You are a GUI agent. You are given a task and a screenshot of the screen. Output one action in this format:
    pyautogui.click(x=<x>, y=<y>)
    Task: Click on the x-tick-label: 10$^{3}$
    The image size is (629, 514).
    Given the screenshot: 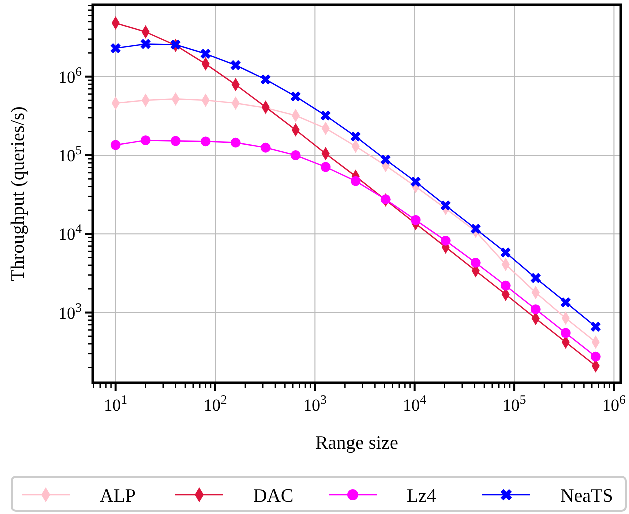 What is the action you would take?
    pyautogui.click(x=315, y=404)
    